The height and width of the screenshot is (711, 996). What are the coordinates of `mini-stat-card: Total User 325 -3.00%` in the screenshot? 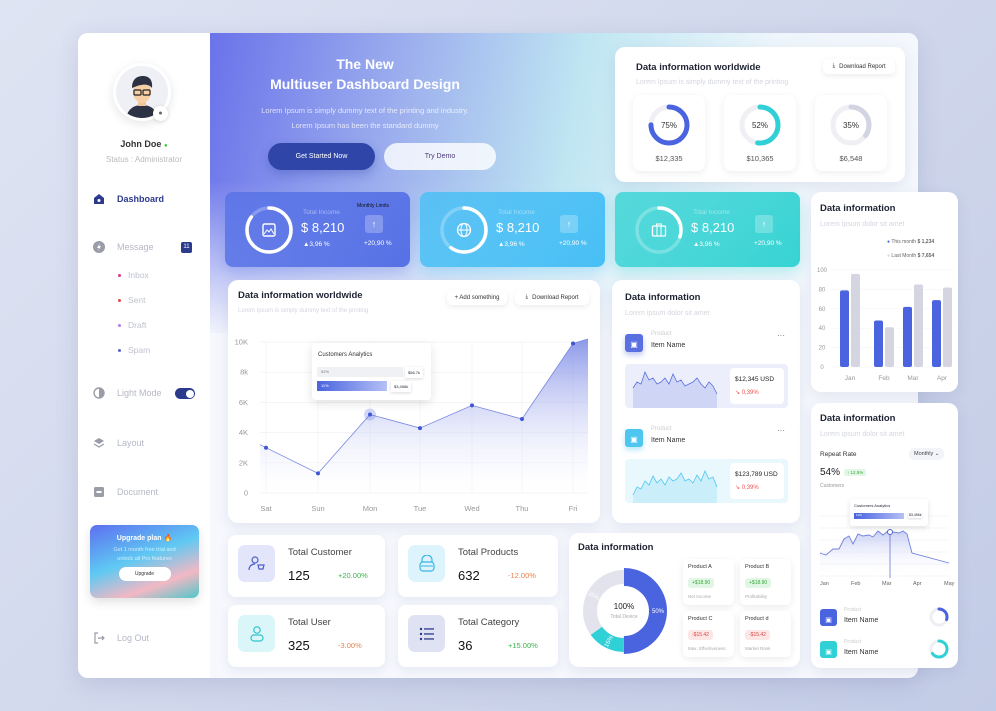 It's located at (306, 636).